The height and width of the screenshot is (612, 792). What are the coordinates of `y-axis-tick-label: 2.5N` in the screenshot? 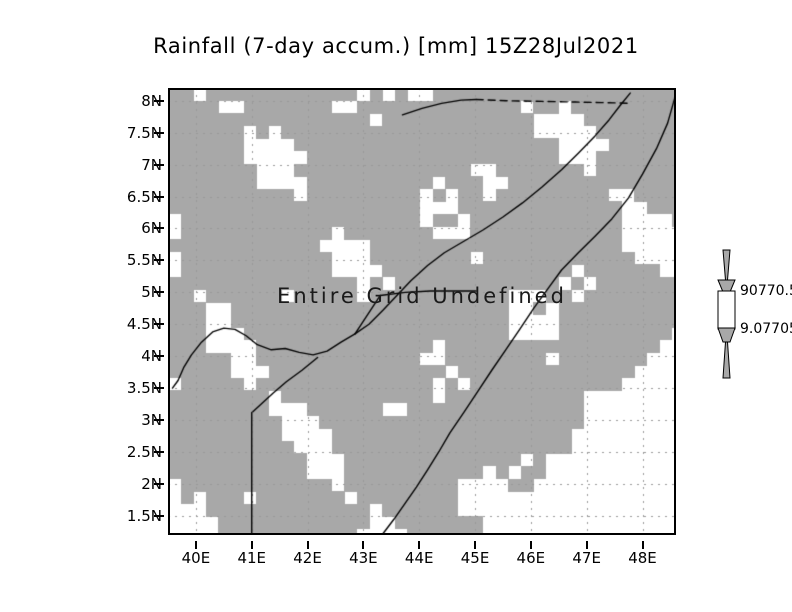 It's located at (144, 451).